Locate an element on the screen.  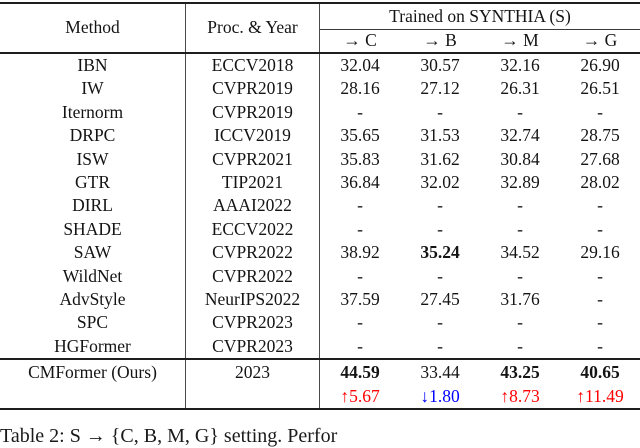
table-row: DIRL AAAI2022 - - - - is located at coordinates (320, 206).